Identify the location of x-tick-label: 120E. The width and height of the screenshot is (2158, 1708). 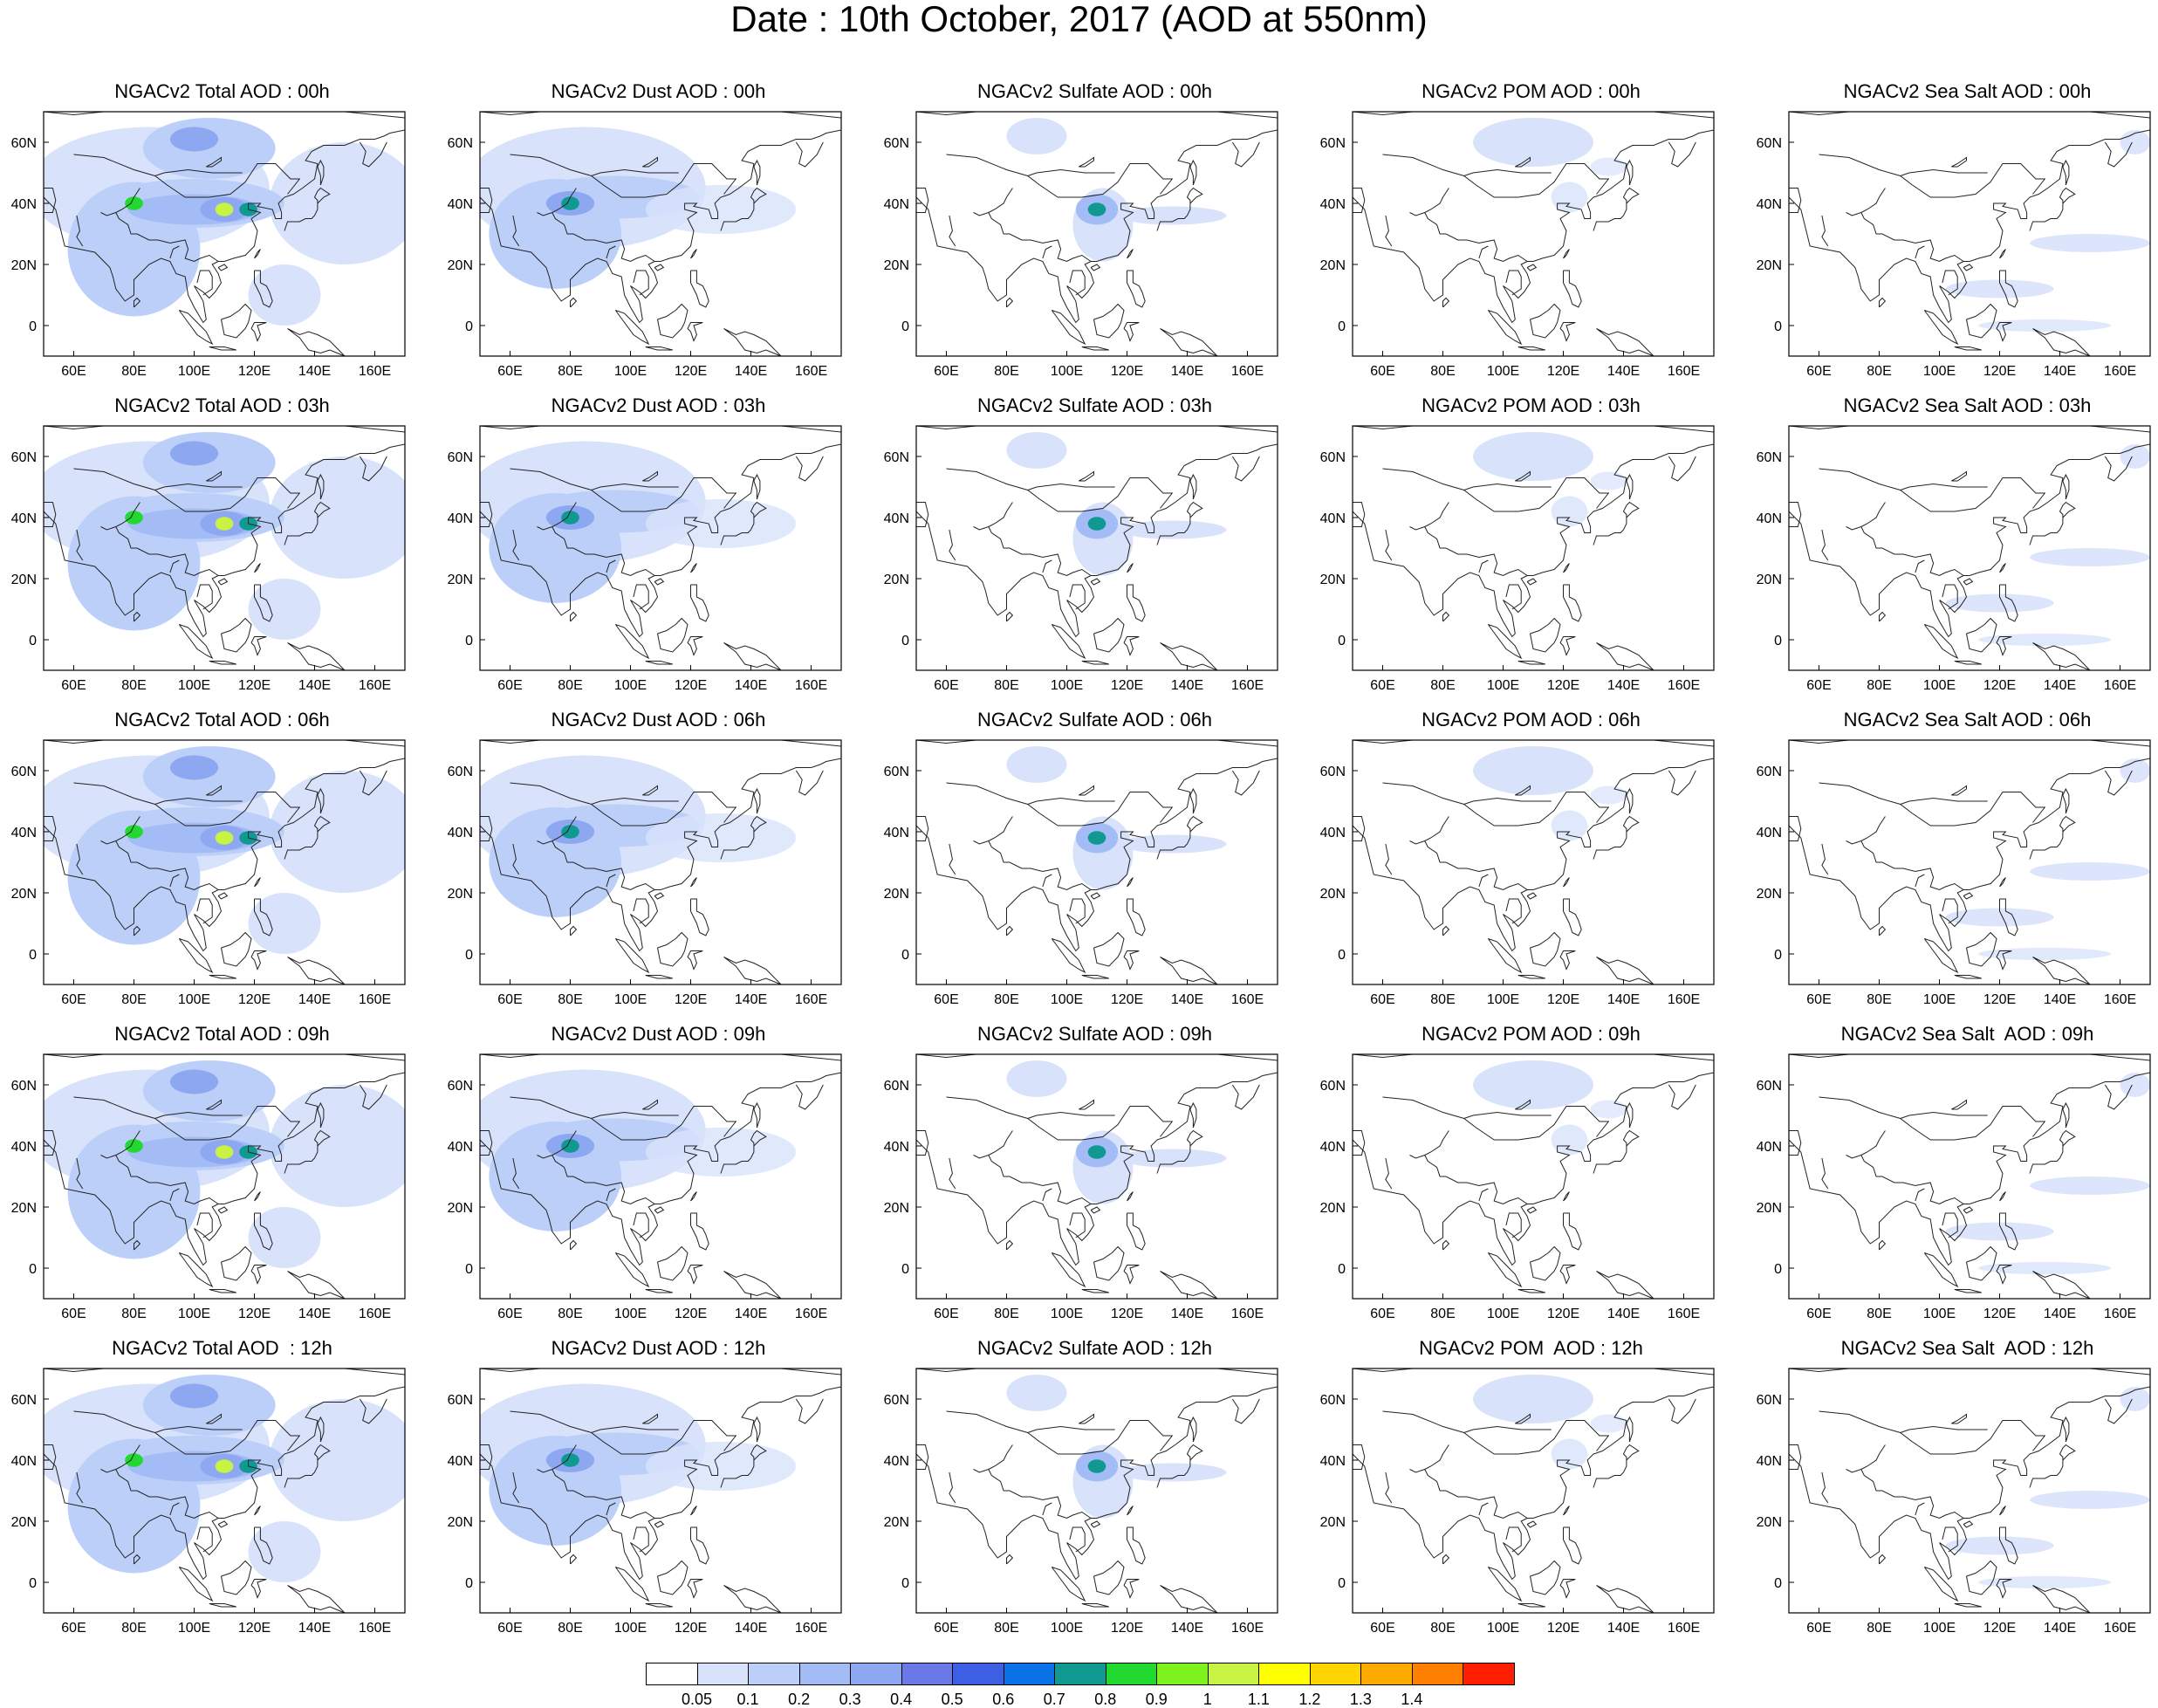
(1999, 371).